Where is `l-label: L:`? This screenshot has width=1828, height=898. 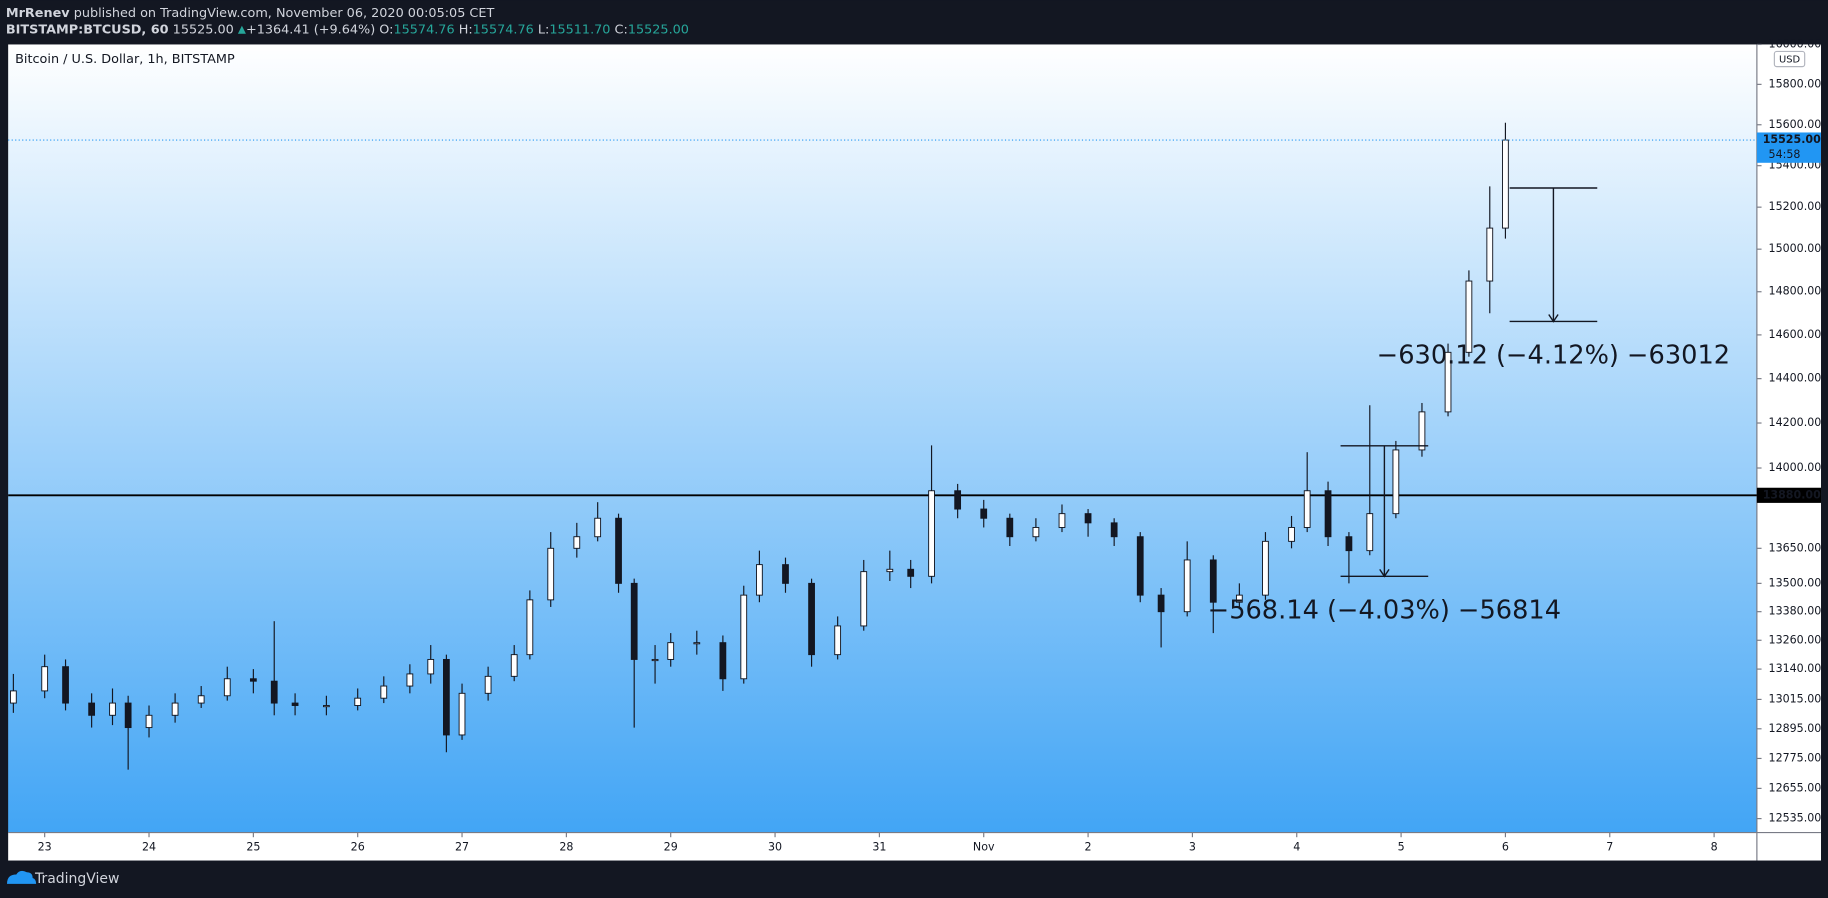
l-label: L: is located at coordinates (543, 29).